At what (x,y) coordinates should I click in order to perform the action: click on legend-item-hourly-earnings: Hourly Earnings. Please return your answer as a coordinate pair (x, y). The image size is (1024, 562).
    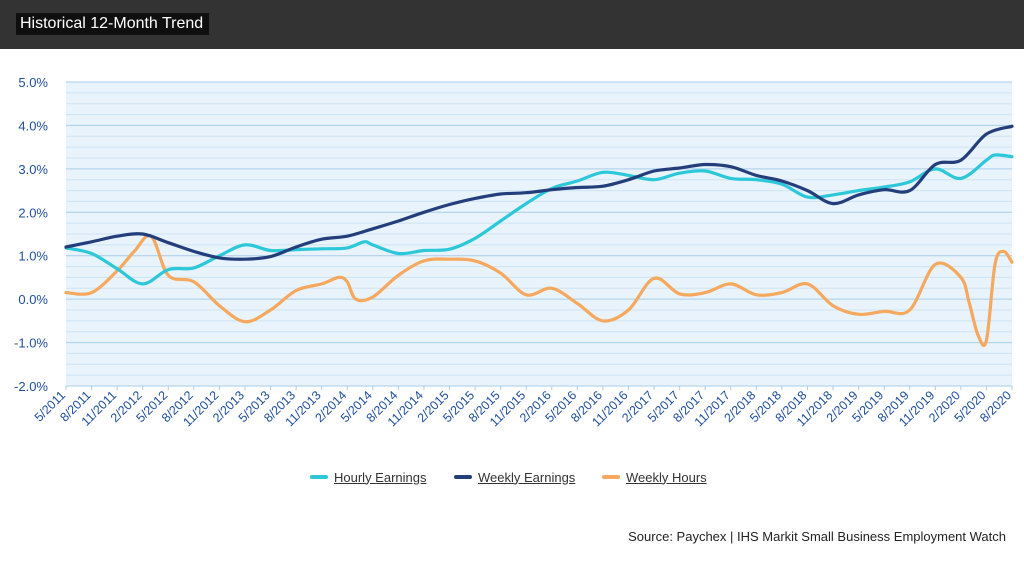
    Looking at the image, I should click on (368, 477).